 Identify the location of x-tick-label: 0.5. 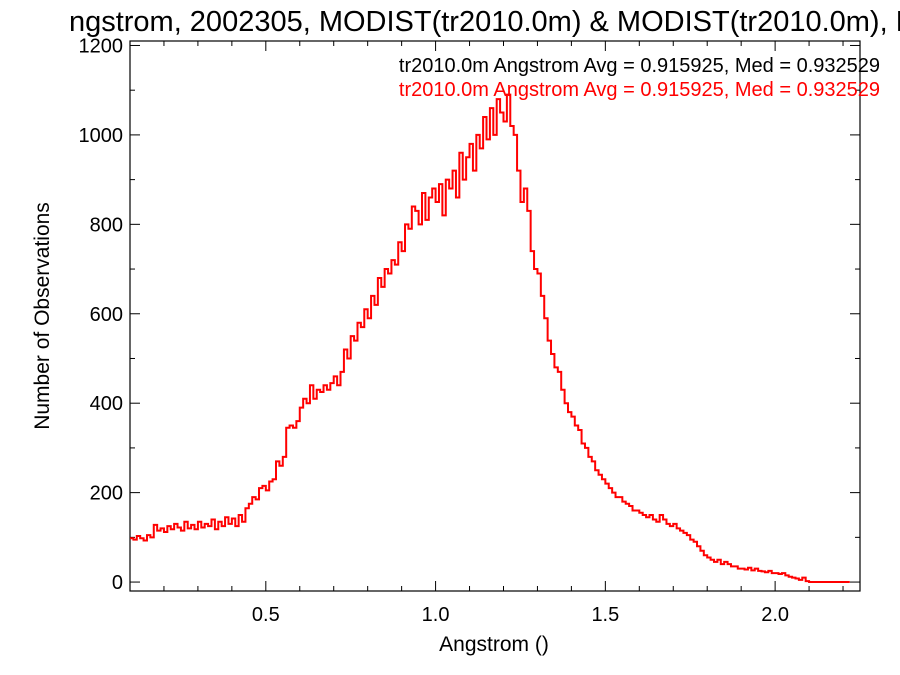
(266, 615).